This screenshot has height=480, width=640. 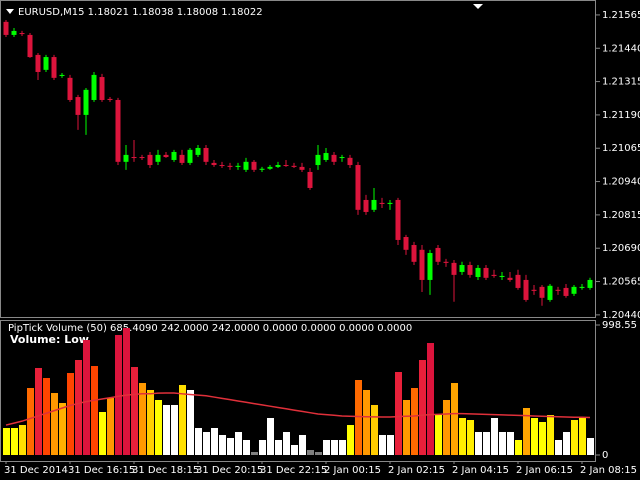 I want to click on menu-arrow, so click(x=10, y=11).